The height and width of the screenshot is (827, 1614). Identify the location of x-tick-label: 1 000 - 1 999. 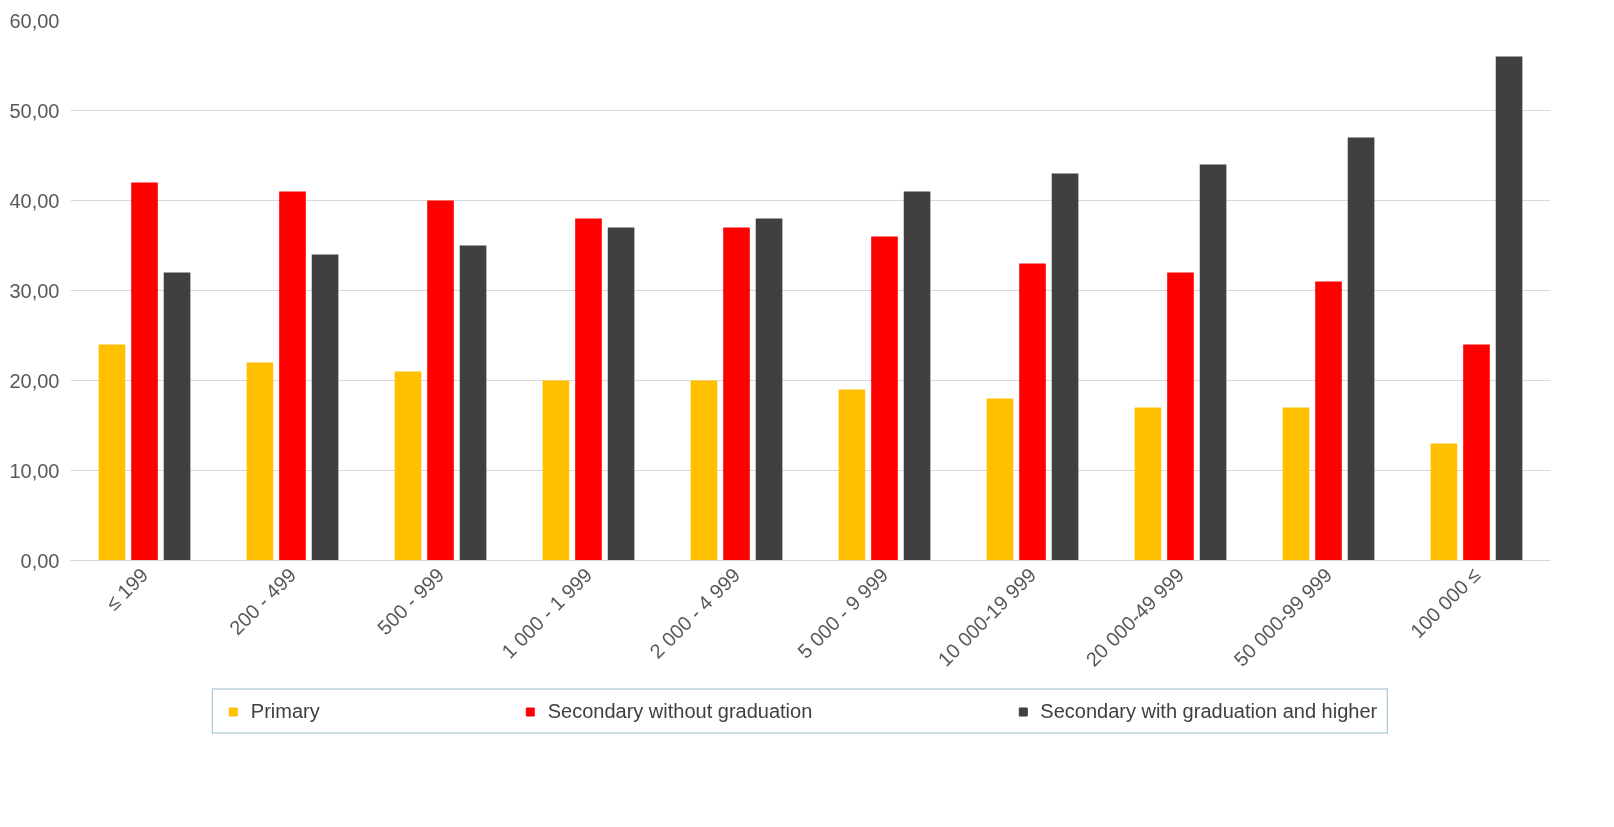
(547, 613).